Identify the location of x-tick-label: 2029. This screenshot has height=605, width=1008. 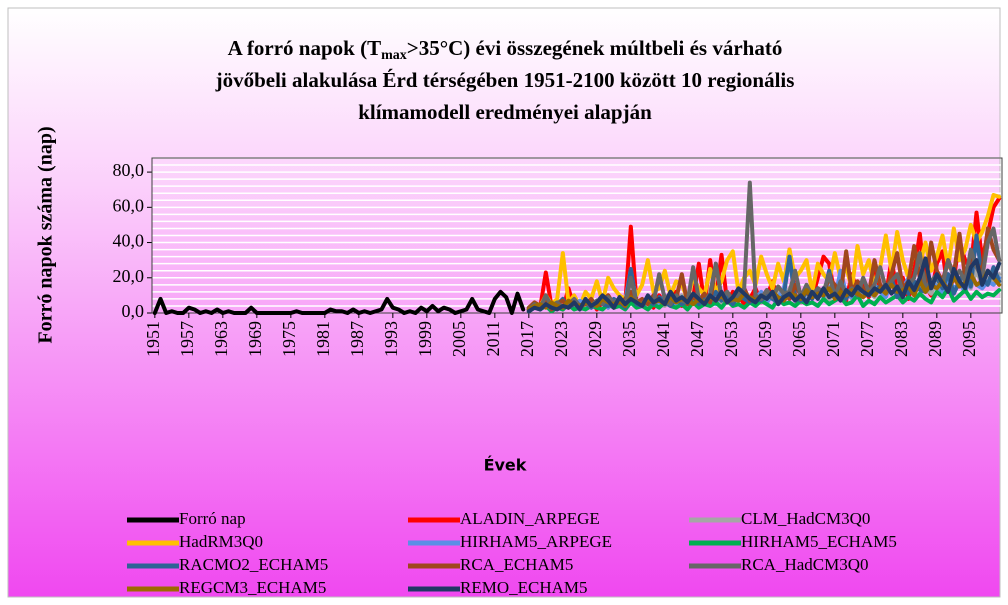
(595, 339).